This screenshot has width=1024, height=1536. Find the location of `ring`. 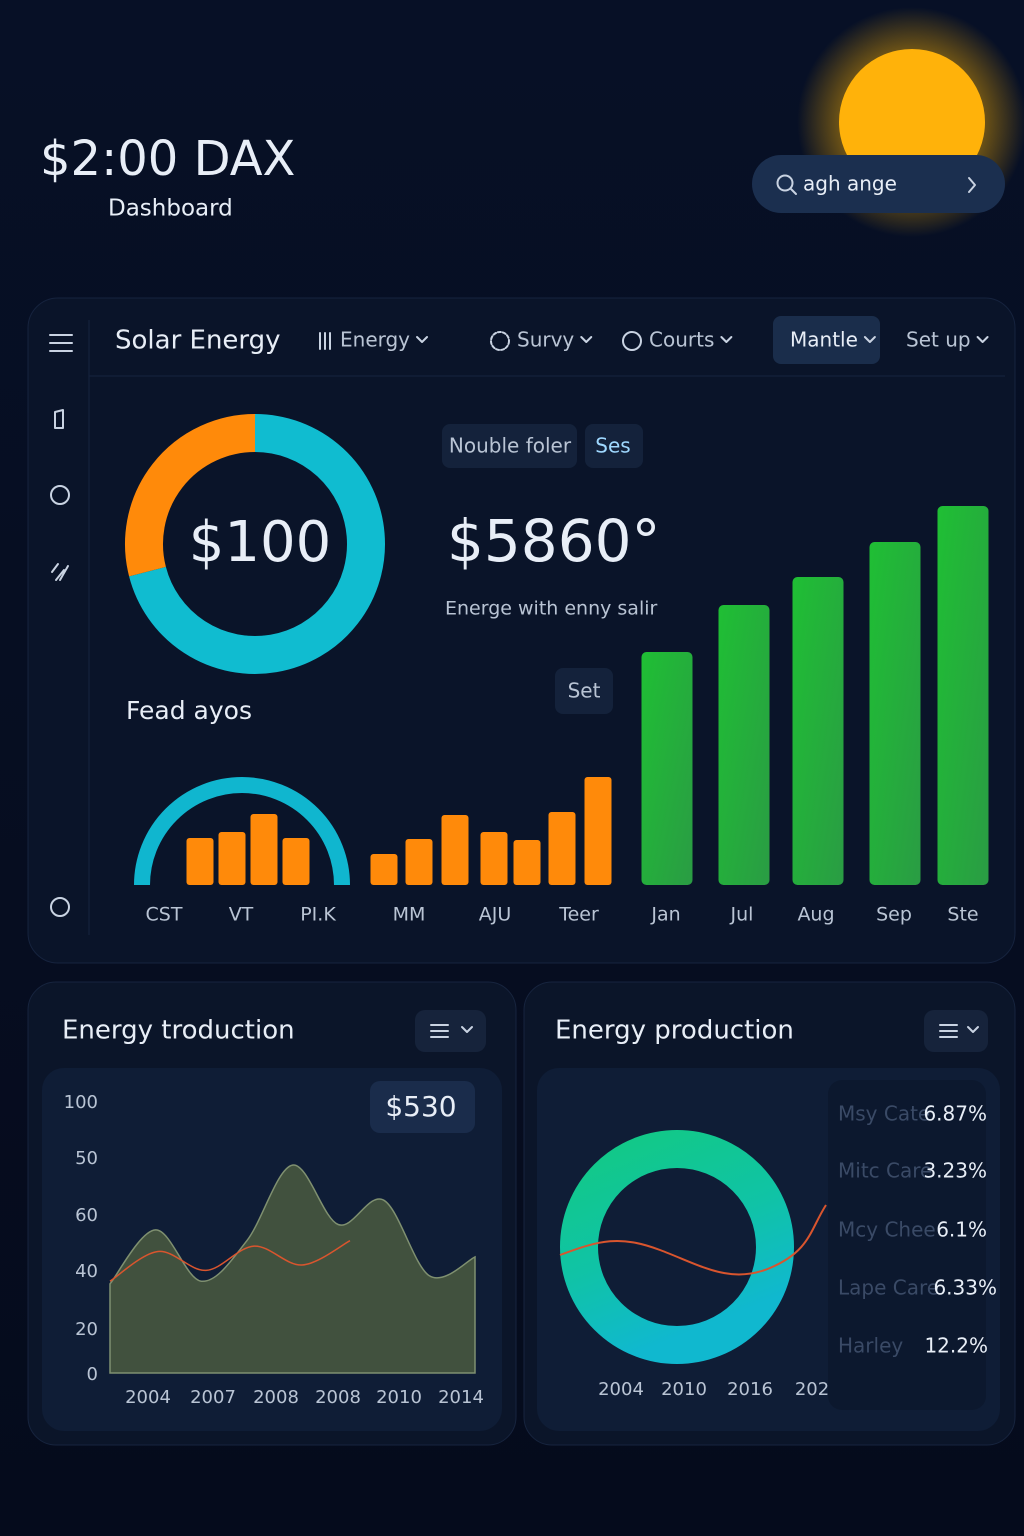

ring is located at coordinates (677, 1247).